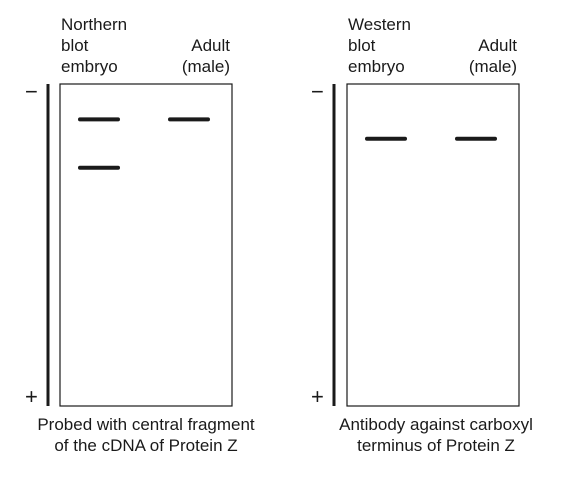 This screenshot has height=487, width=580. I want to click on northern-bands, so click(144, 143).